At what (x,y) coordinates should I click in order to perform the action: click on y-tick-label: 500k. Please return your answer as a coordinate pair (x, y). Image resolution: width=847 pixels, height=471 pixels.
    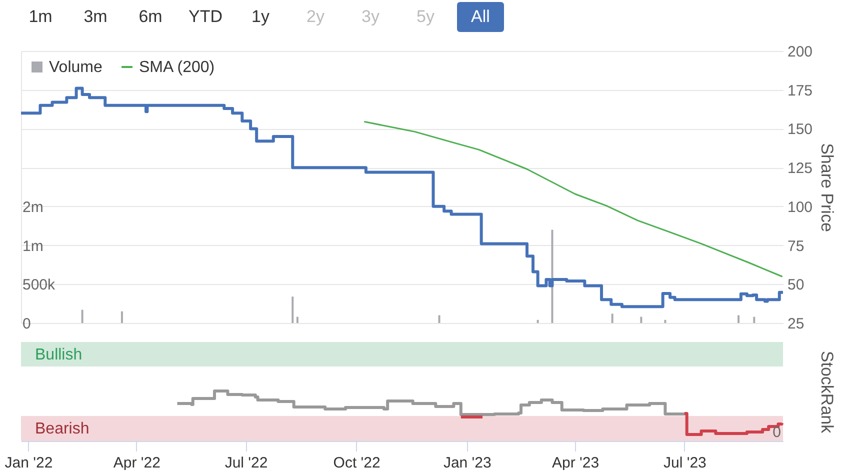
    Looking at the image, I should click on (39, 285).